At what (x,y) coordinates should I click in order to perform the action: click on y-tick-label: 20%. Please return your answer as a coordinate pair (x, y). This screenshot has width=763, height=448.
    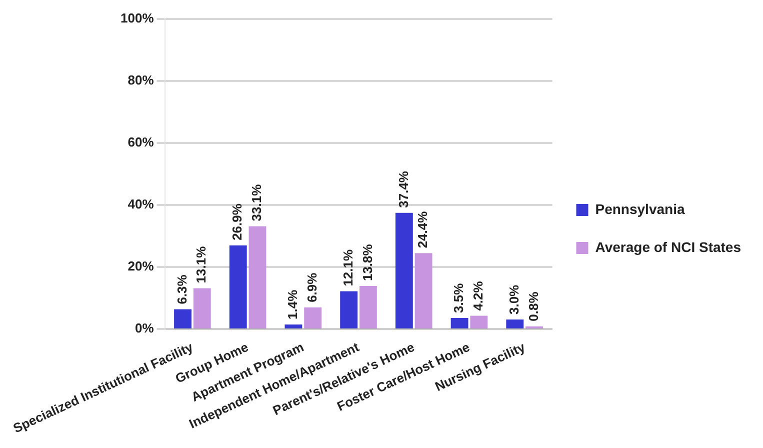
    Looking at the image, I should click on (141, 266).